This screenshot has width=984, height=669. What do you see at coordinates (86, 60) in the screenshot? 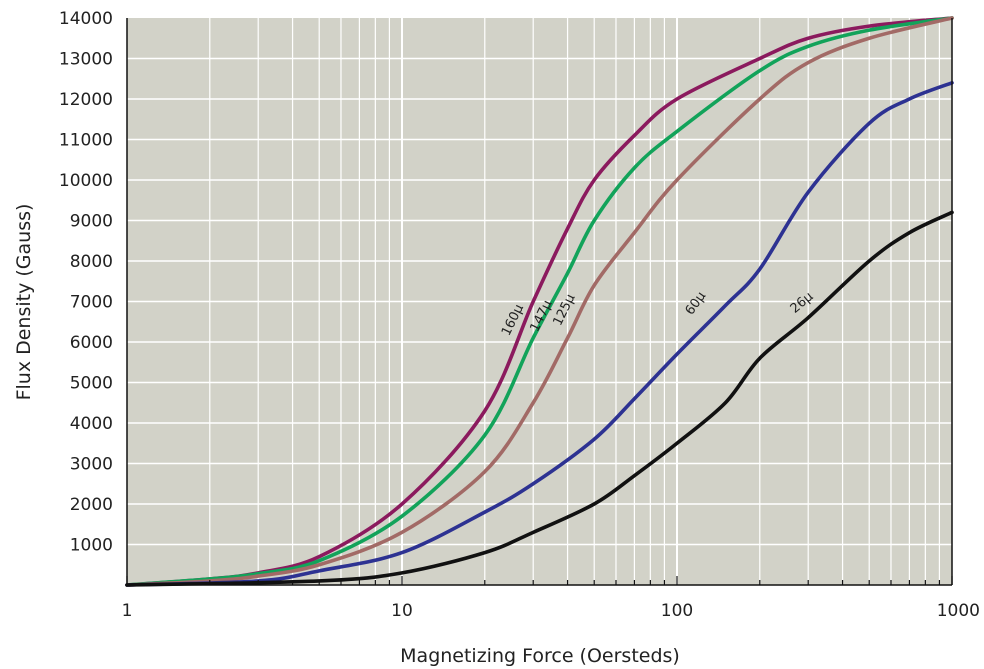
I see `y-tick-label: 13000` at bounding box center [86, 60].